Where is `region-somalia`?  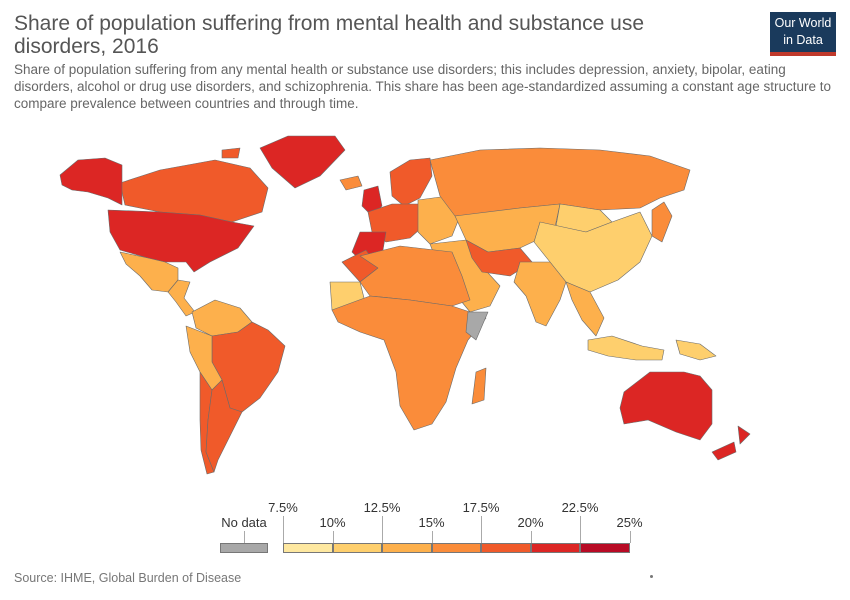 region-somalia is located at coordinates (477, 326).